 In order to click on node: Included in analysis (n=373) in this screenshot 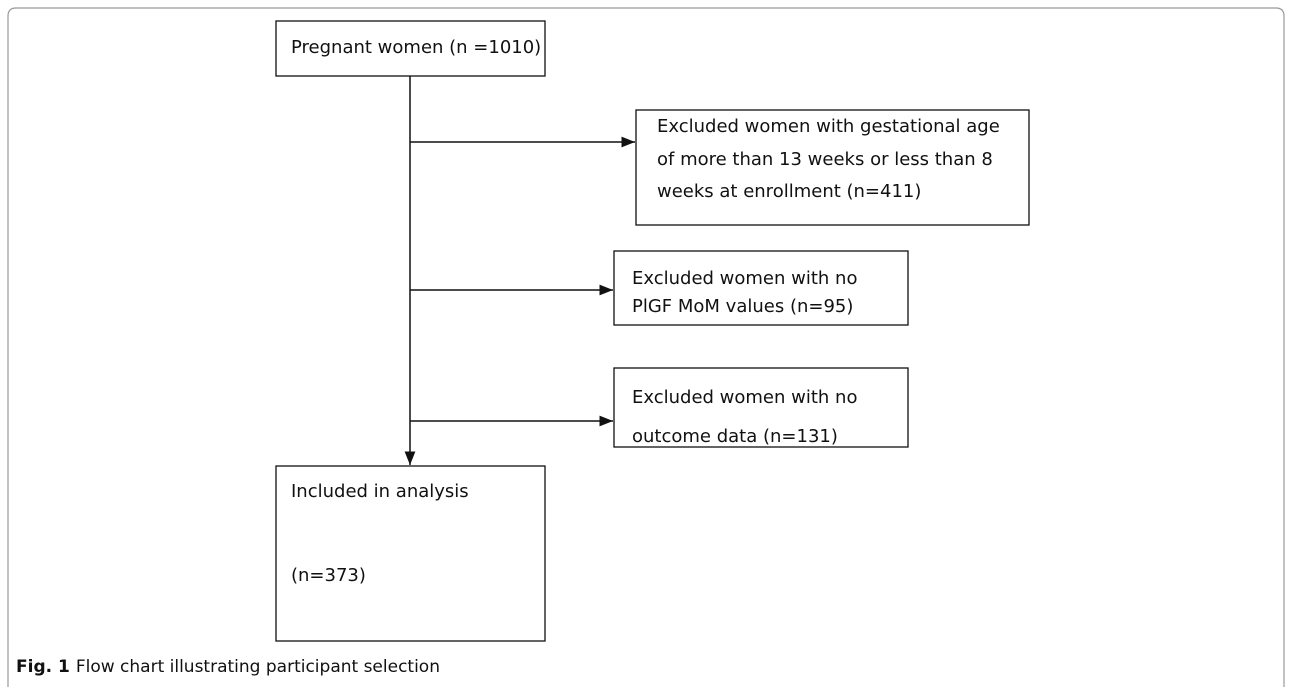, I will do `click(410, 553)`.